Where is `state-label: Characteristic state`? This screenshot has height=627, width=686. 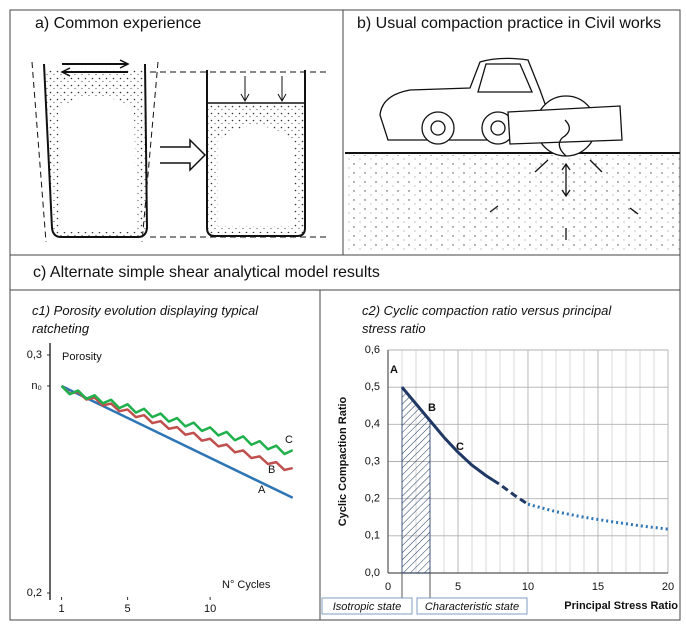 state-label: Characteristic state is located at coordinates (472, 607).